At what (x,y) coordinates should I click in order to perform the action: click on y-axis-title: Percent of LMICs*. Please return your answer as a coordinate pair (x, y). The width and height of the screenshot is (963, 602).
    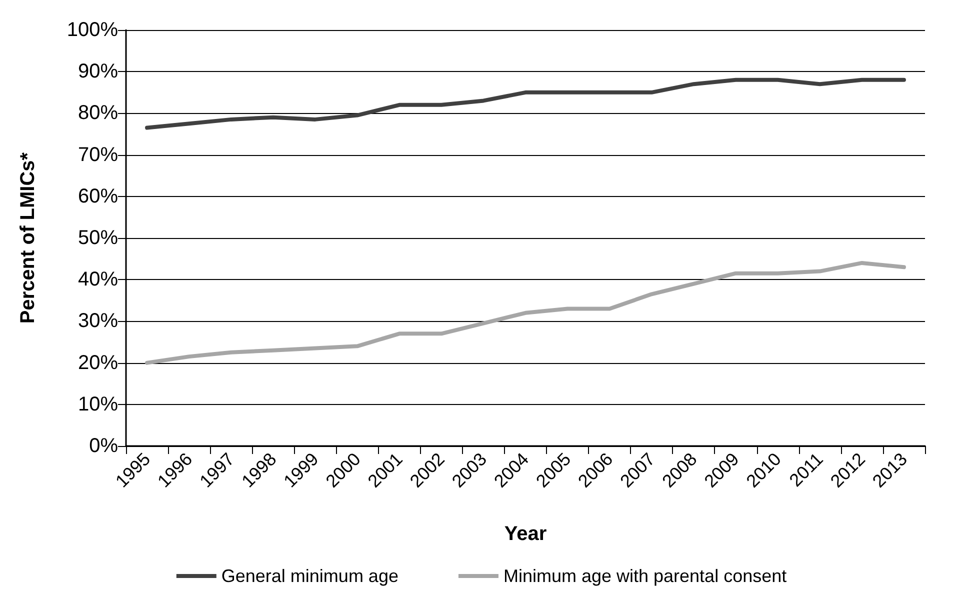
    Looking at the image, I should click on (28, 238).